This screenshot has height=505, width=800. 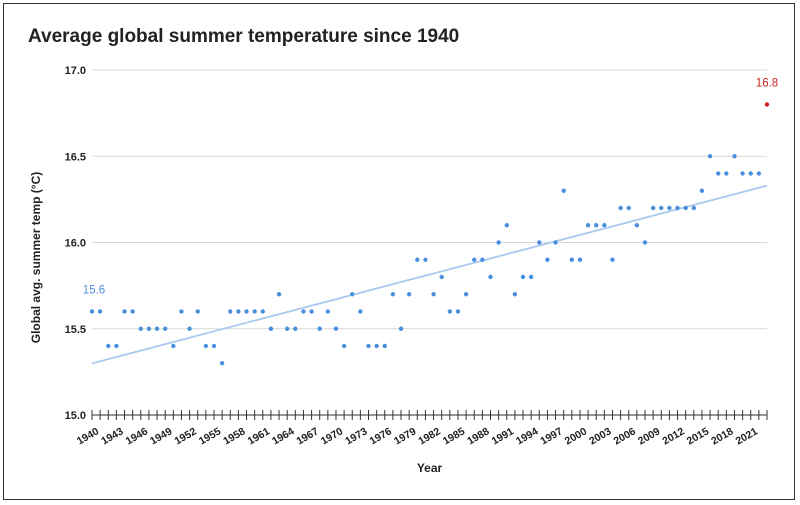 What do you see at coordinates (75, 330) in the screenshot?
I see `y-tick-label: 15.5` at bounding box center [75, 330].